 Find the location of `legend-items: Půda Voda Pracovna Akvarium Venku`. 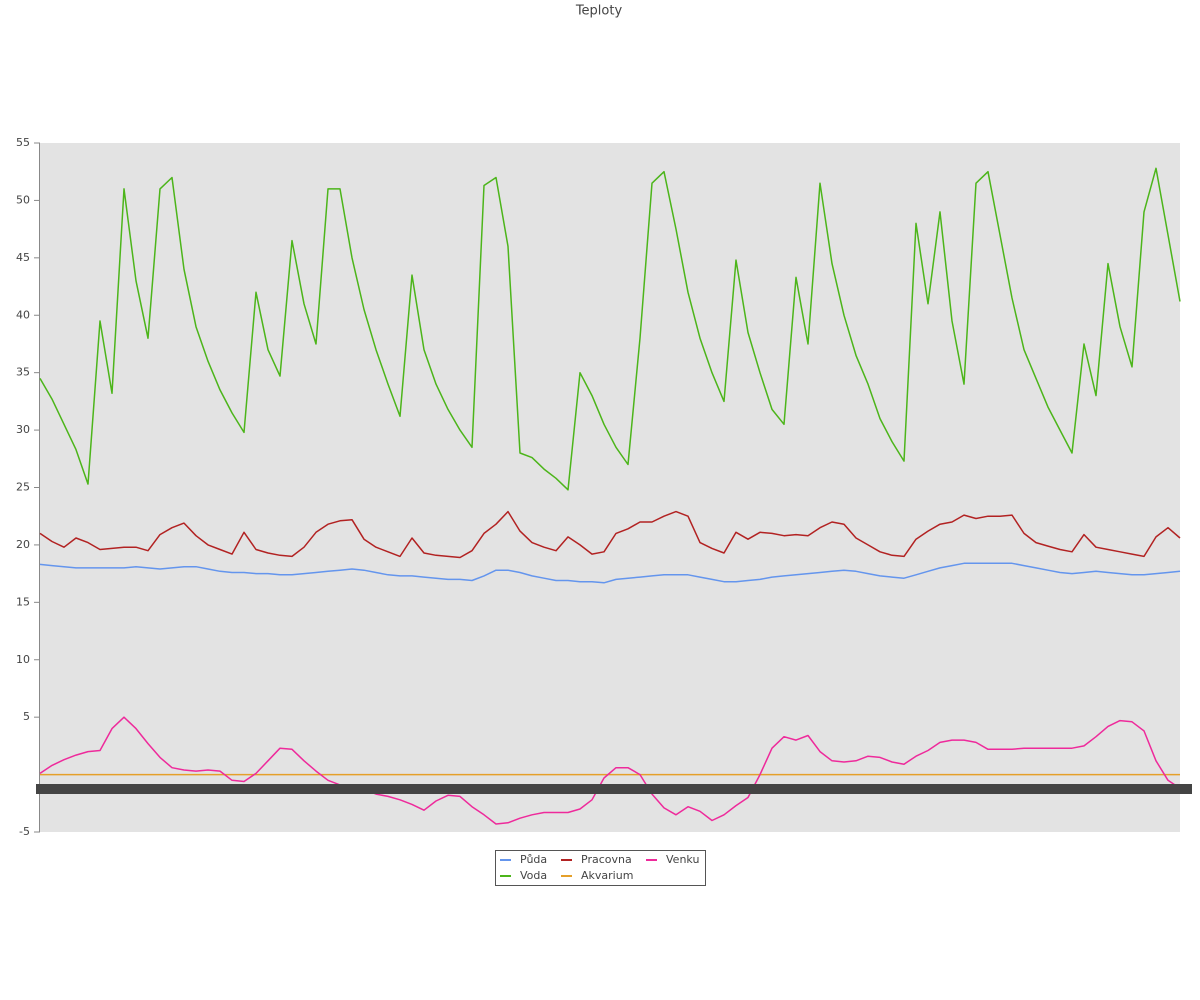

legend-items: Půda Voda Pracovna Akvarium Venku is located at coordinates (599, 867).